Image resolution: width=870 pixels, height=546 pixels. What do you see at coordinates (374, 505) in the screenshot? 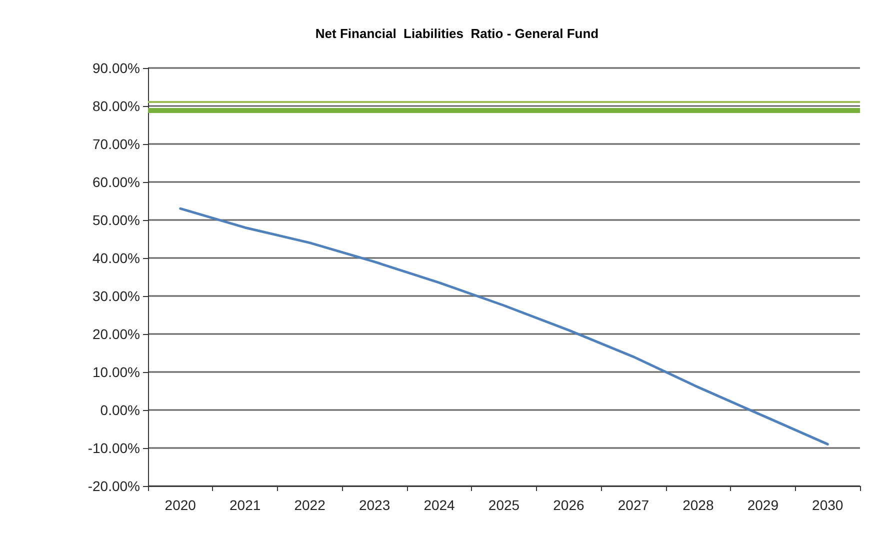
I see `x-tick-label: 2023` at bounding box center [374, 505].